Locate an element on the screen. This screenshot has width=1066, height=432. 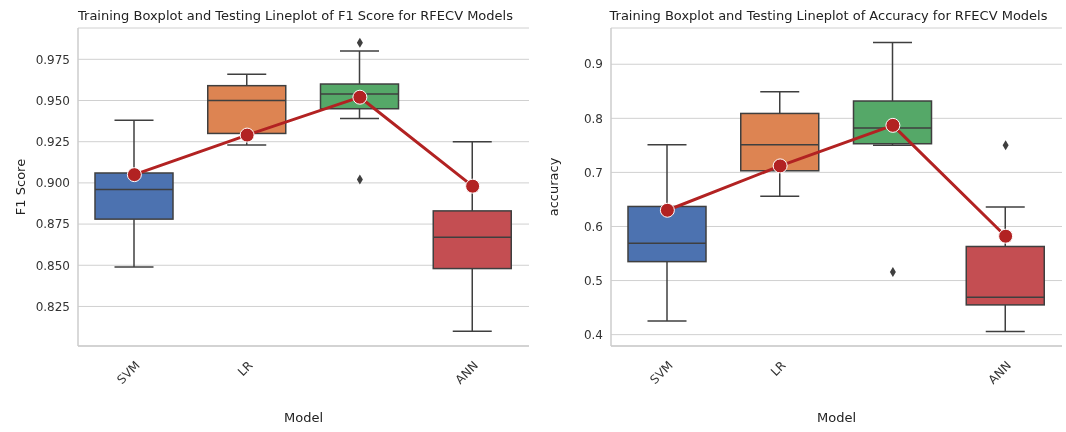
y-tick-label: 0.5 is located at coordinates (593, 280).